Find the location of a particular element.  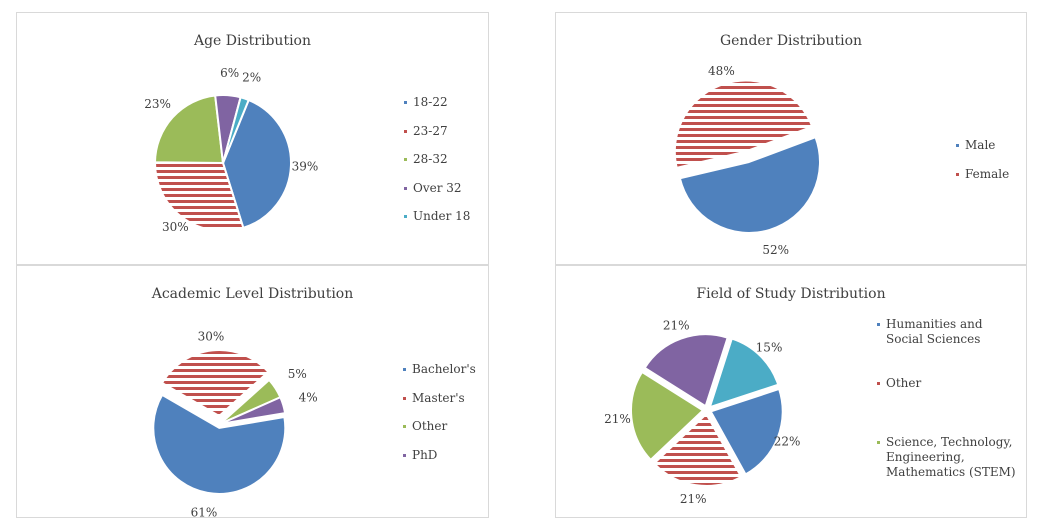

data-label: 23% is located at coordinates (157, 104).